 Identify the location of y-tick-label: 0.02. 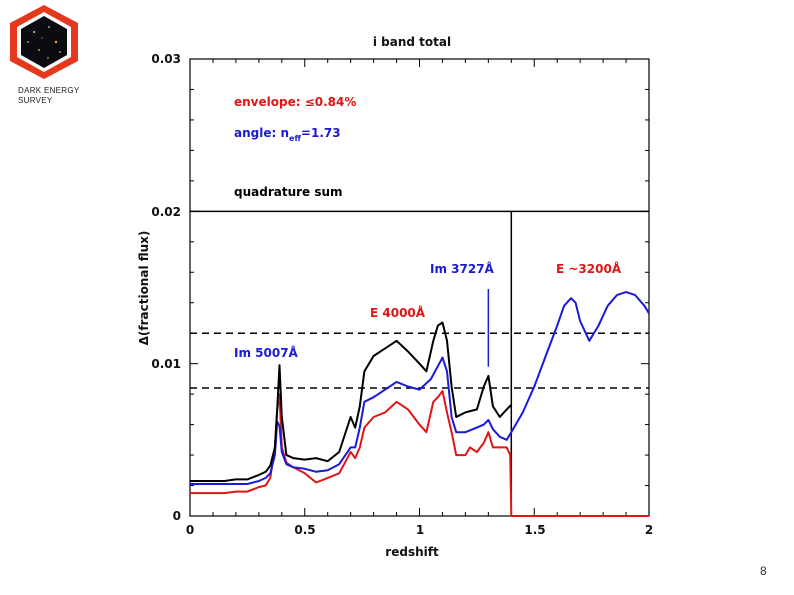
(166, 212).